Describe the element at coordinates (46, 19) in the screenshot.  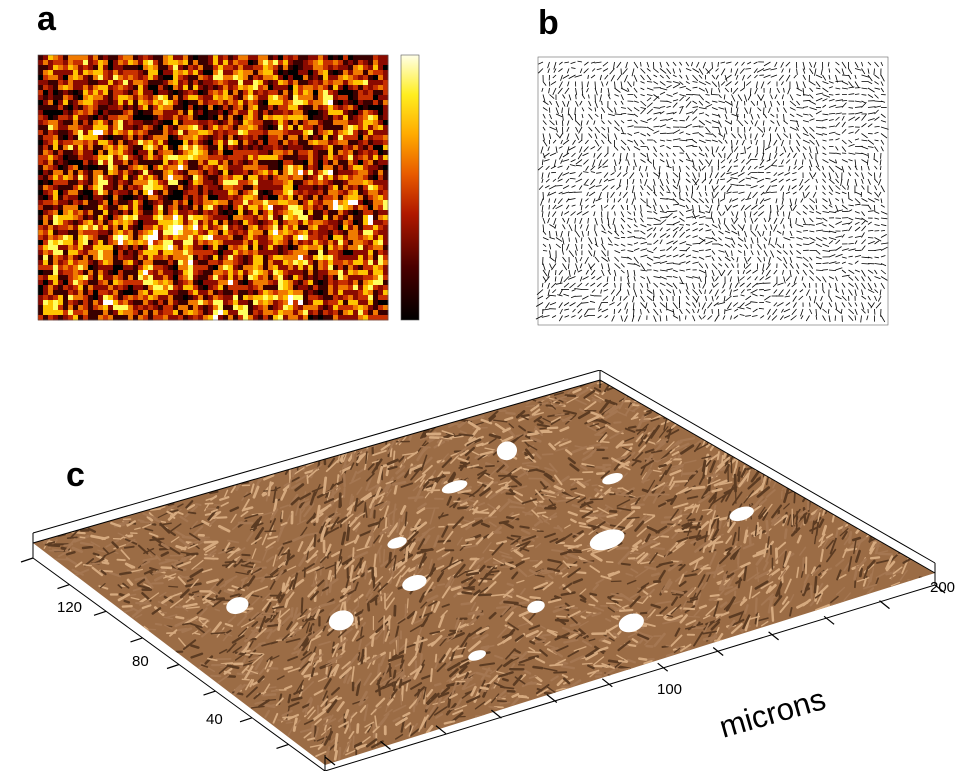
I see `panel-label-a: a` at that location.